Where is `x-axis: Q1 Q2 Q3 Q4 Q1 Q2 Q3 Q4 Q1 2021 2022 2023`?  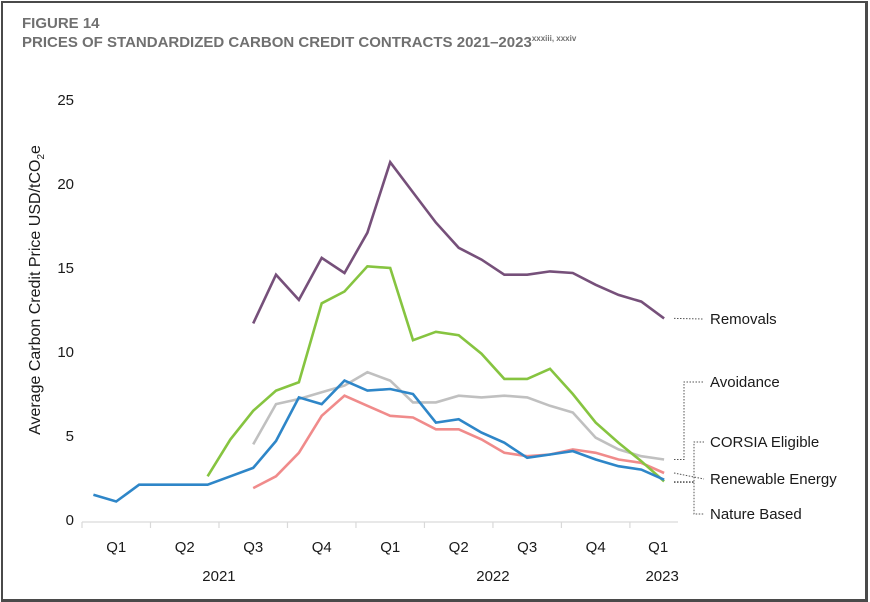
x-axis: Q1 Q2 Q3 Q4 Q1 Q2 Q3 Q4 Q1 2021 2022 2023 is located at coordinates (380, 553).